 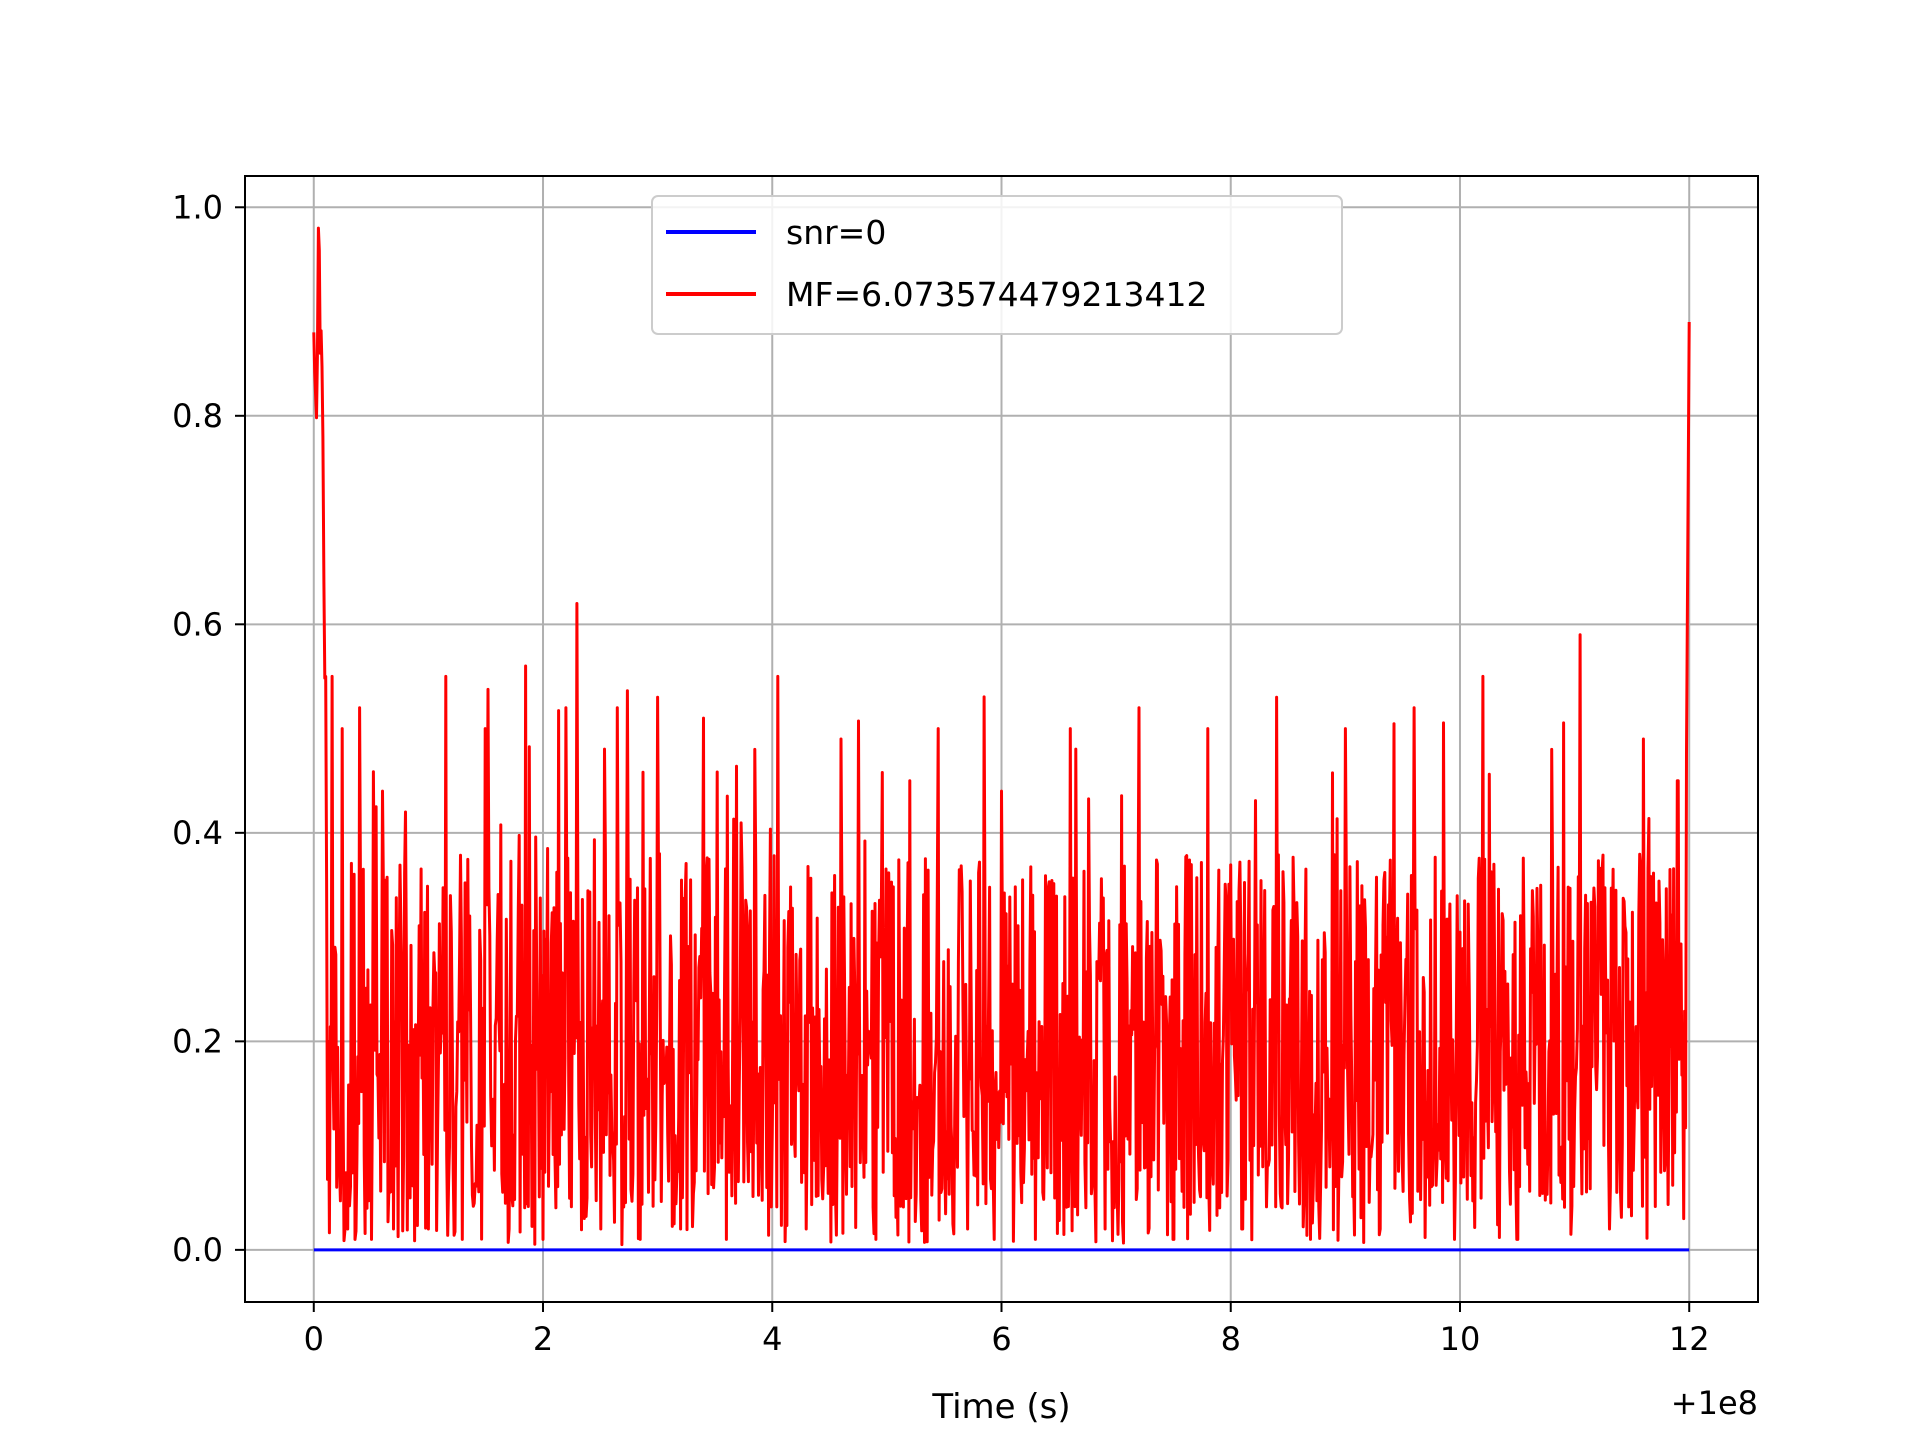 What do you see at coordinates (543, 1339) in the screenshot?
I see `x-tick-label: 2` at bounding box center [543, 1339].